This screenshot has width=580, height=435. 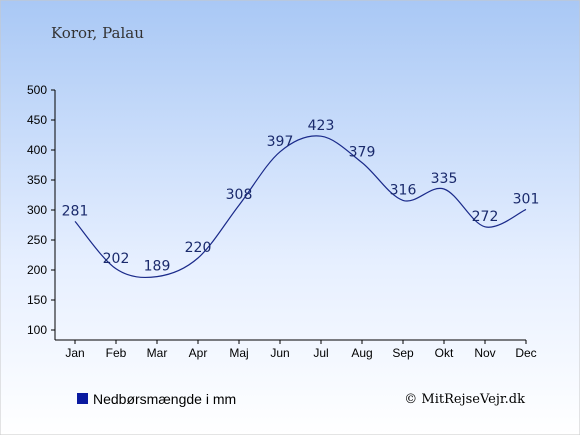 I want to click on x-tick-label: Apr, so click(x=198, y=353).